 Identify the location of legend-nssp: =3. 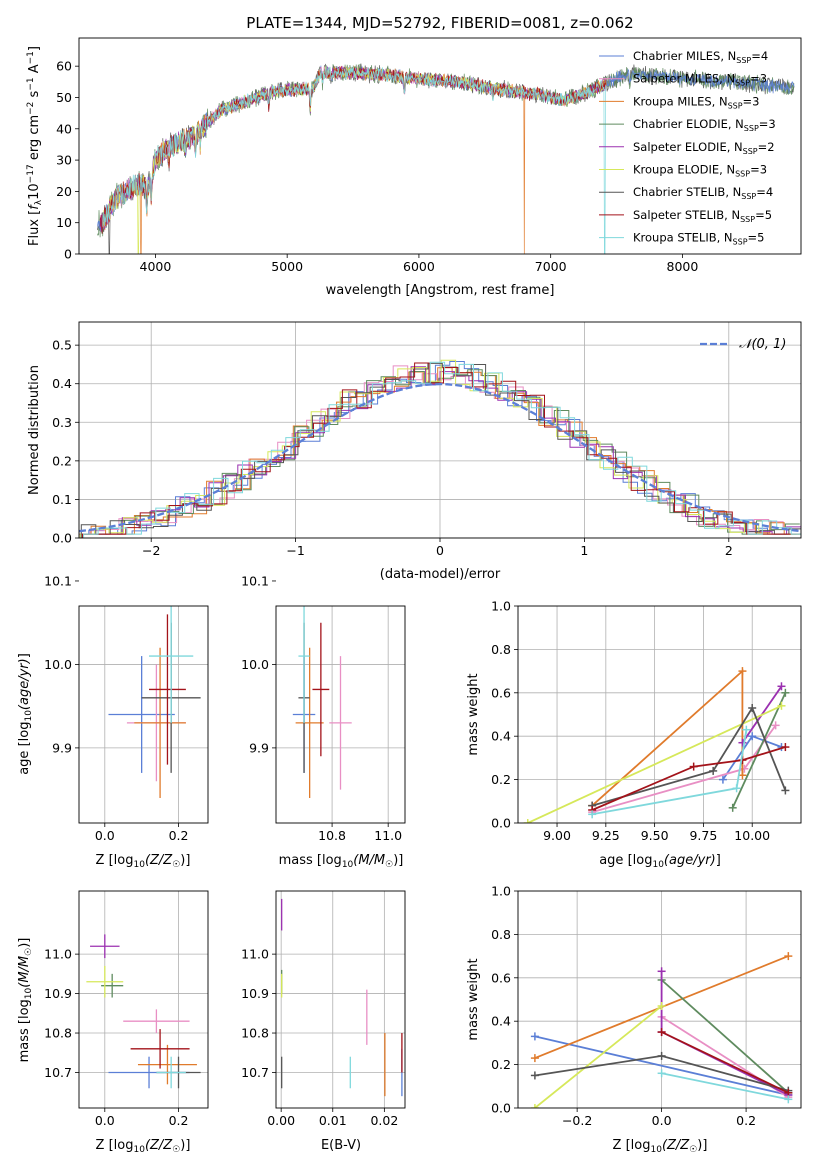
(751, 101).